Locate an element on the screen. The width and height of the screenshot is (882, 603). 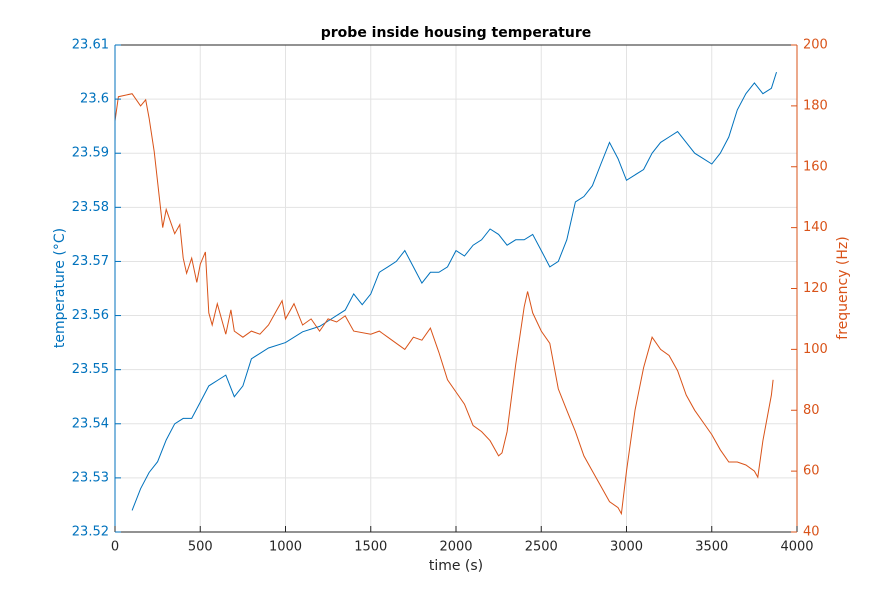
x-tick-label: 3000 is located at coordinates (626, 547).